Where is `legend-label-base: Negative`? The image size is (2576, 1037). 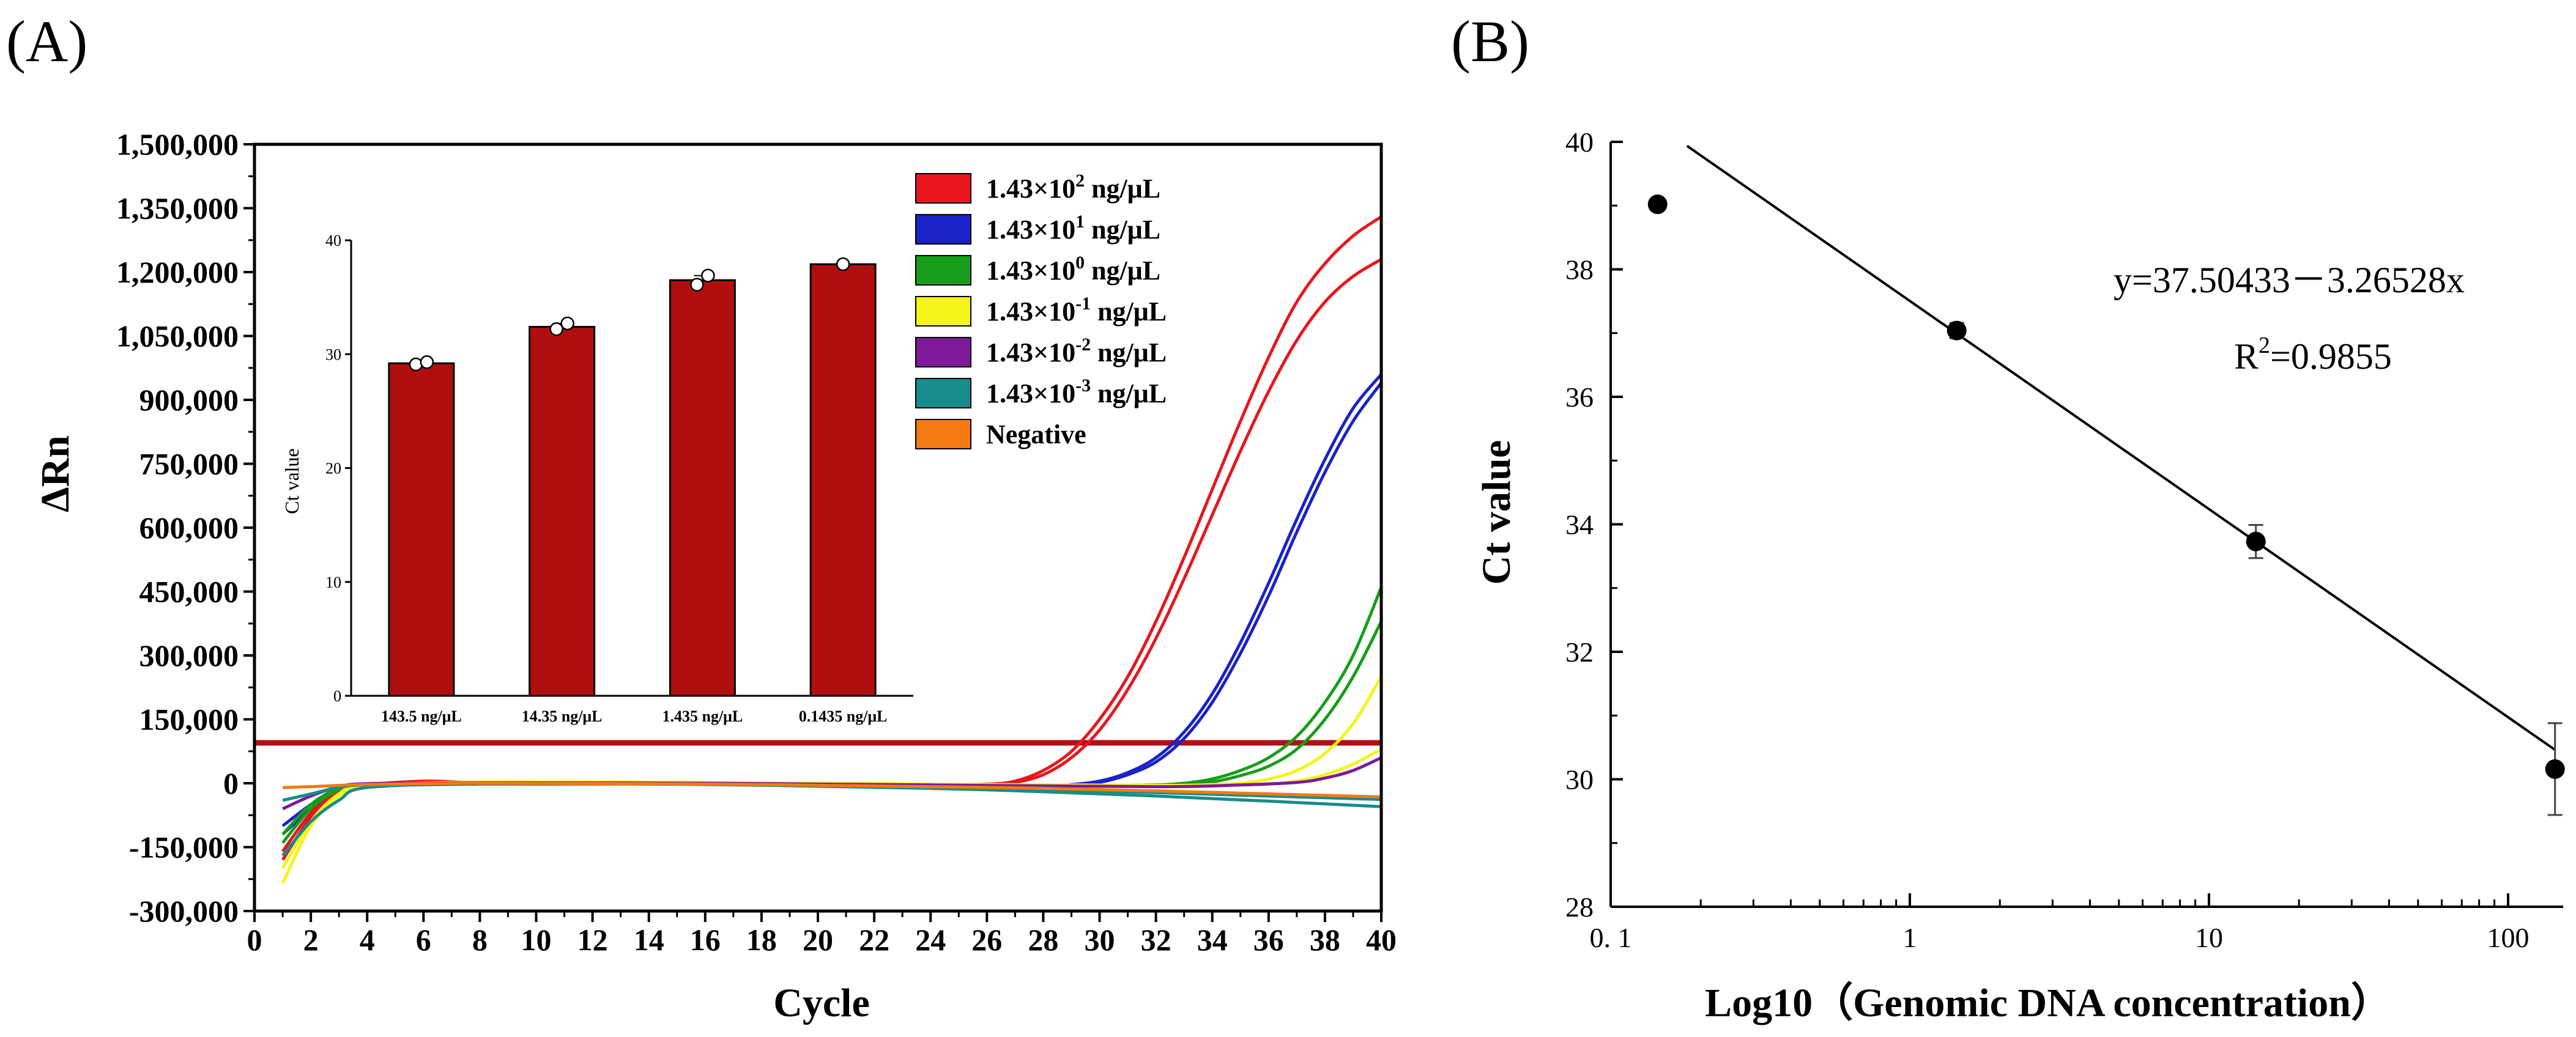
legend-label-base: Negative is located at coordinates (1036, 434).